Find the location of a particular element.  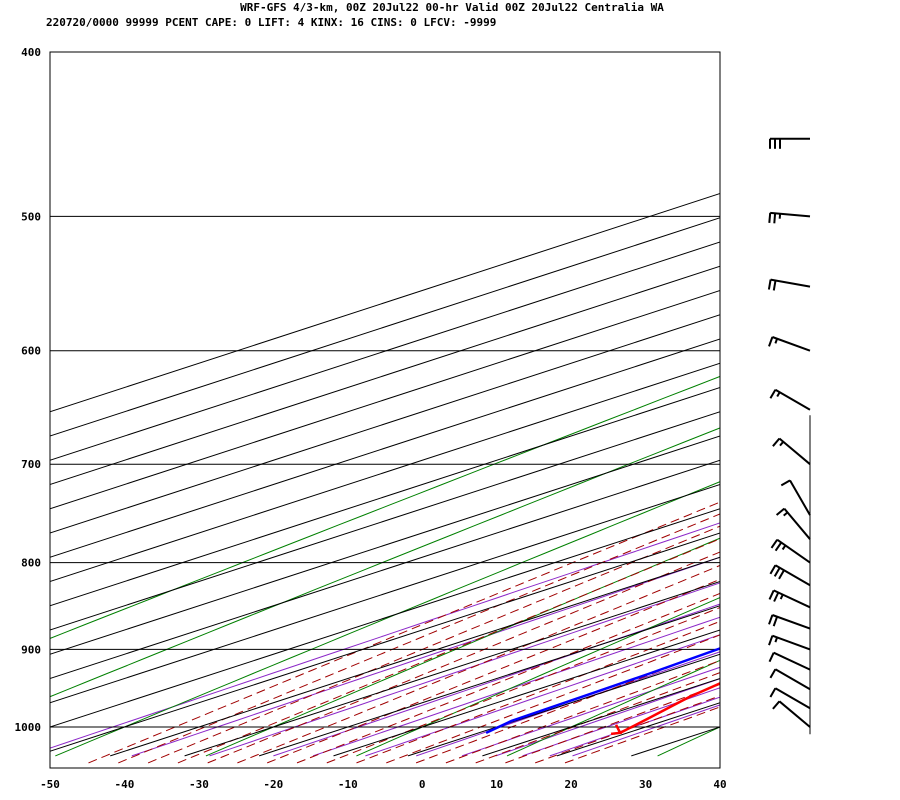

temperature-surface-marker is located at coordinates (616, 730).